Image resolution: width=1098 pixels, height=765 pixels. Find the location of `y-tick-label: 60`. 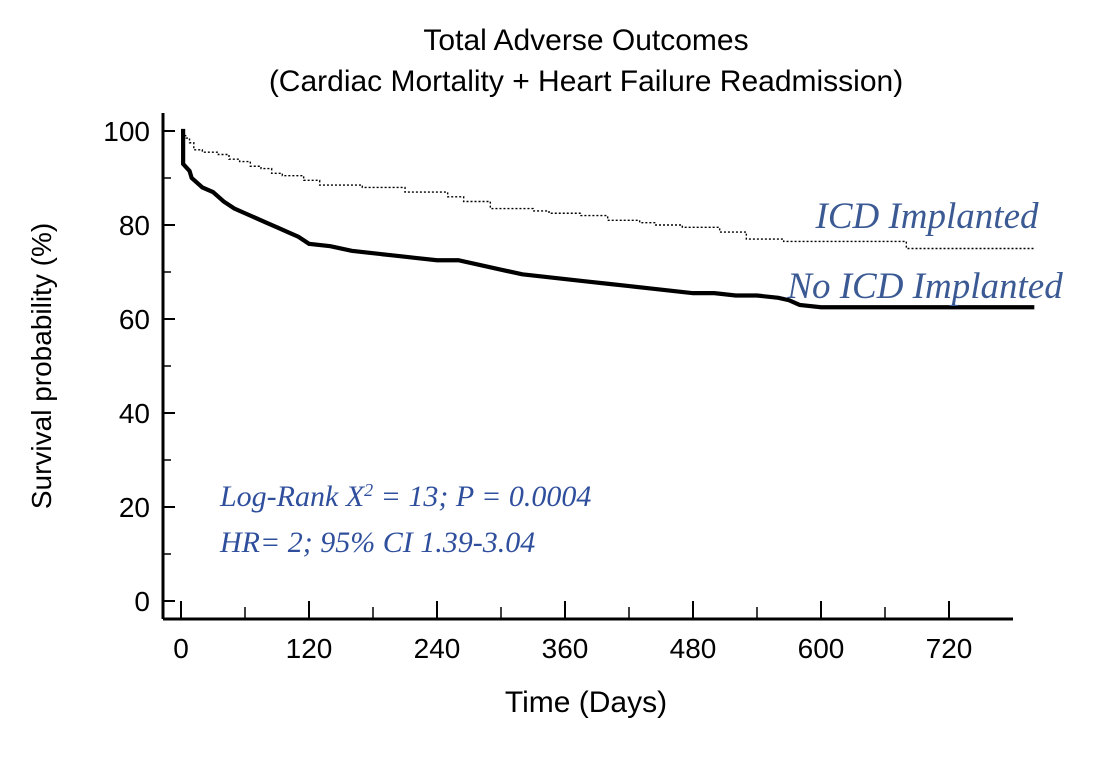

y-tick-label: 60 is located at coordinates (134, 319).